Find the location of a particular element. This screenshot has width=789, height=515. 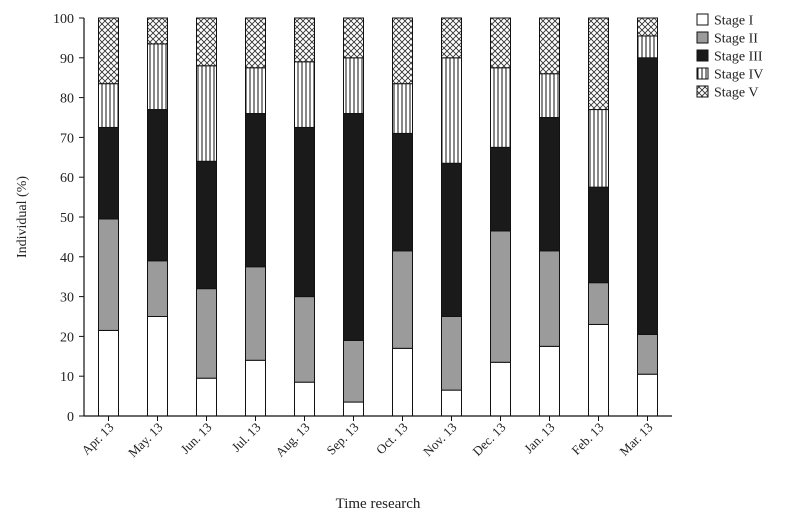

y-tick-label: 0 is located at coordinates (70, 417).